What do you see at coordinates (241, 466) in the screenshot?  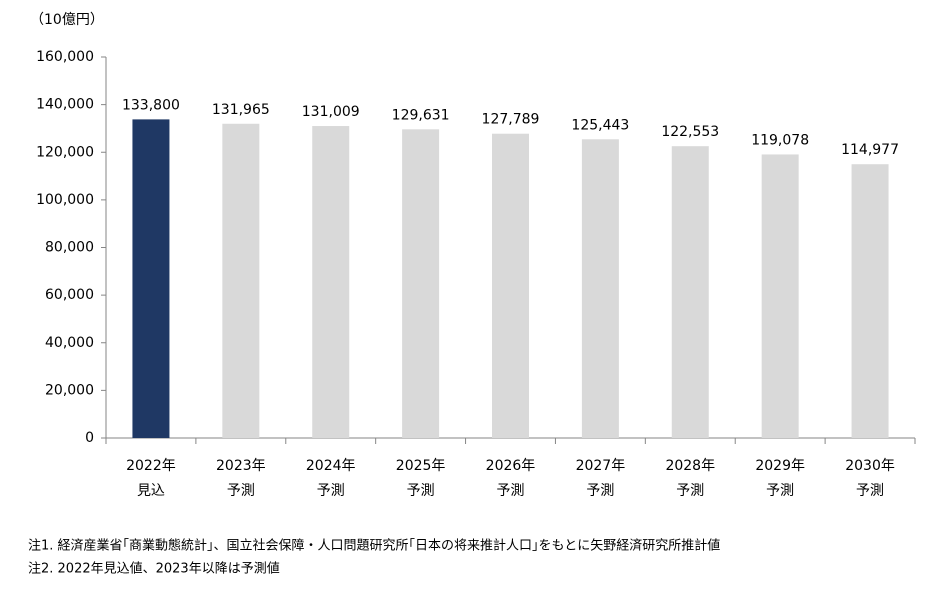 I see `x-tick-label: 2023年` at bounding box center [241, 466].